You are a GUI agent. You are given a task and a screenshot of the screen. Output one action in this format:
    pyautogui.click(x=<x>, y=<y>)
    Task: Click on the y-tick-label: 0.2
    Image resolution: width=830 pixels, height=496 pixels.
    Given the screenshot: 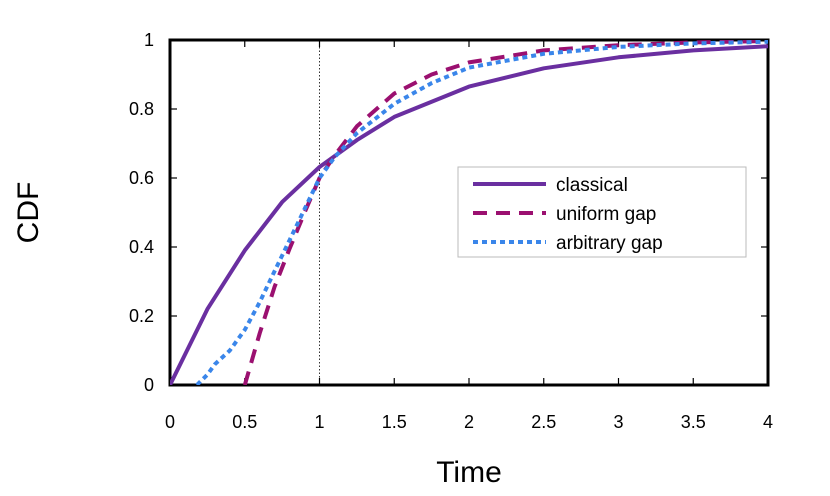 What is the action you would take?
    pyautogui.click(x=141, y=316)
    